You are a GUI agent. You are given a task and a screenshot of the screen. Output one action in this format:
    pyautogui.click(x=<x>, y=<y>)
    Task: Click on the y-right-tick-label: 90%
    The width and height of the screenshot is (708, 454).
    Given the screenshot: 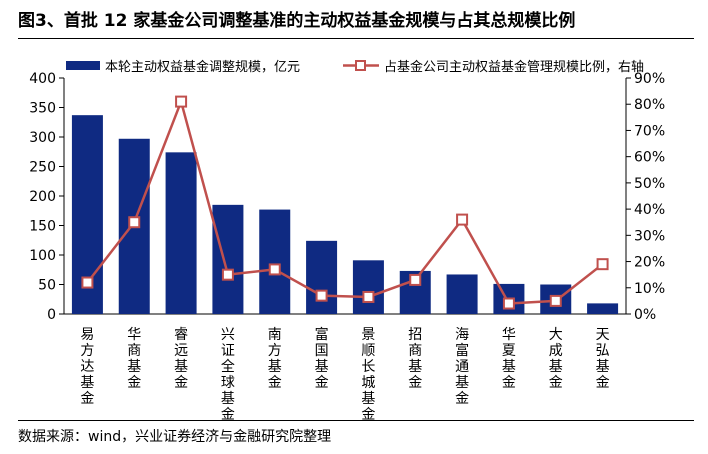 What is the action you would take?
    pyautogui.click(x=649, y=79)
    